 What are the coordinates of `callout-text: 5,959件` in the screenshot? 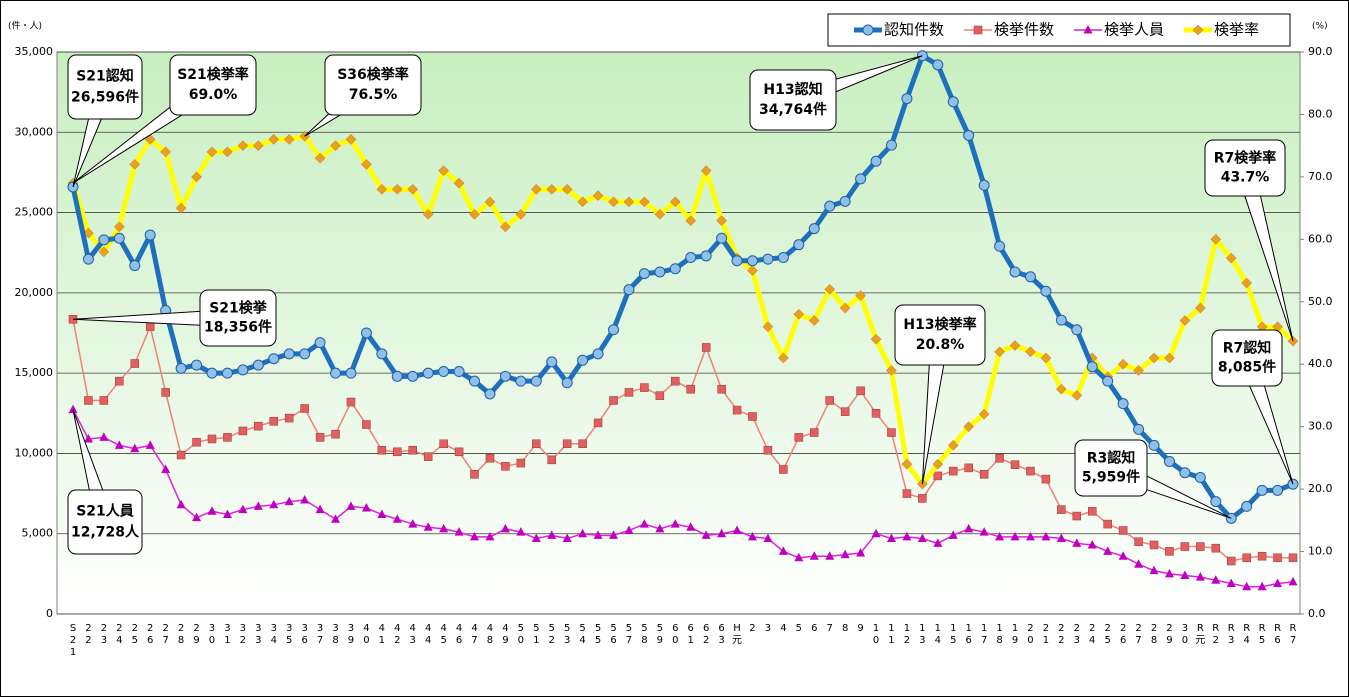 It's located at (1111, 476).